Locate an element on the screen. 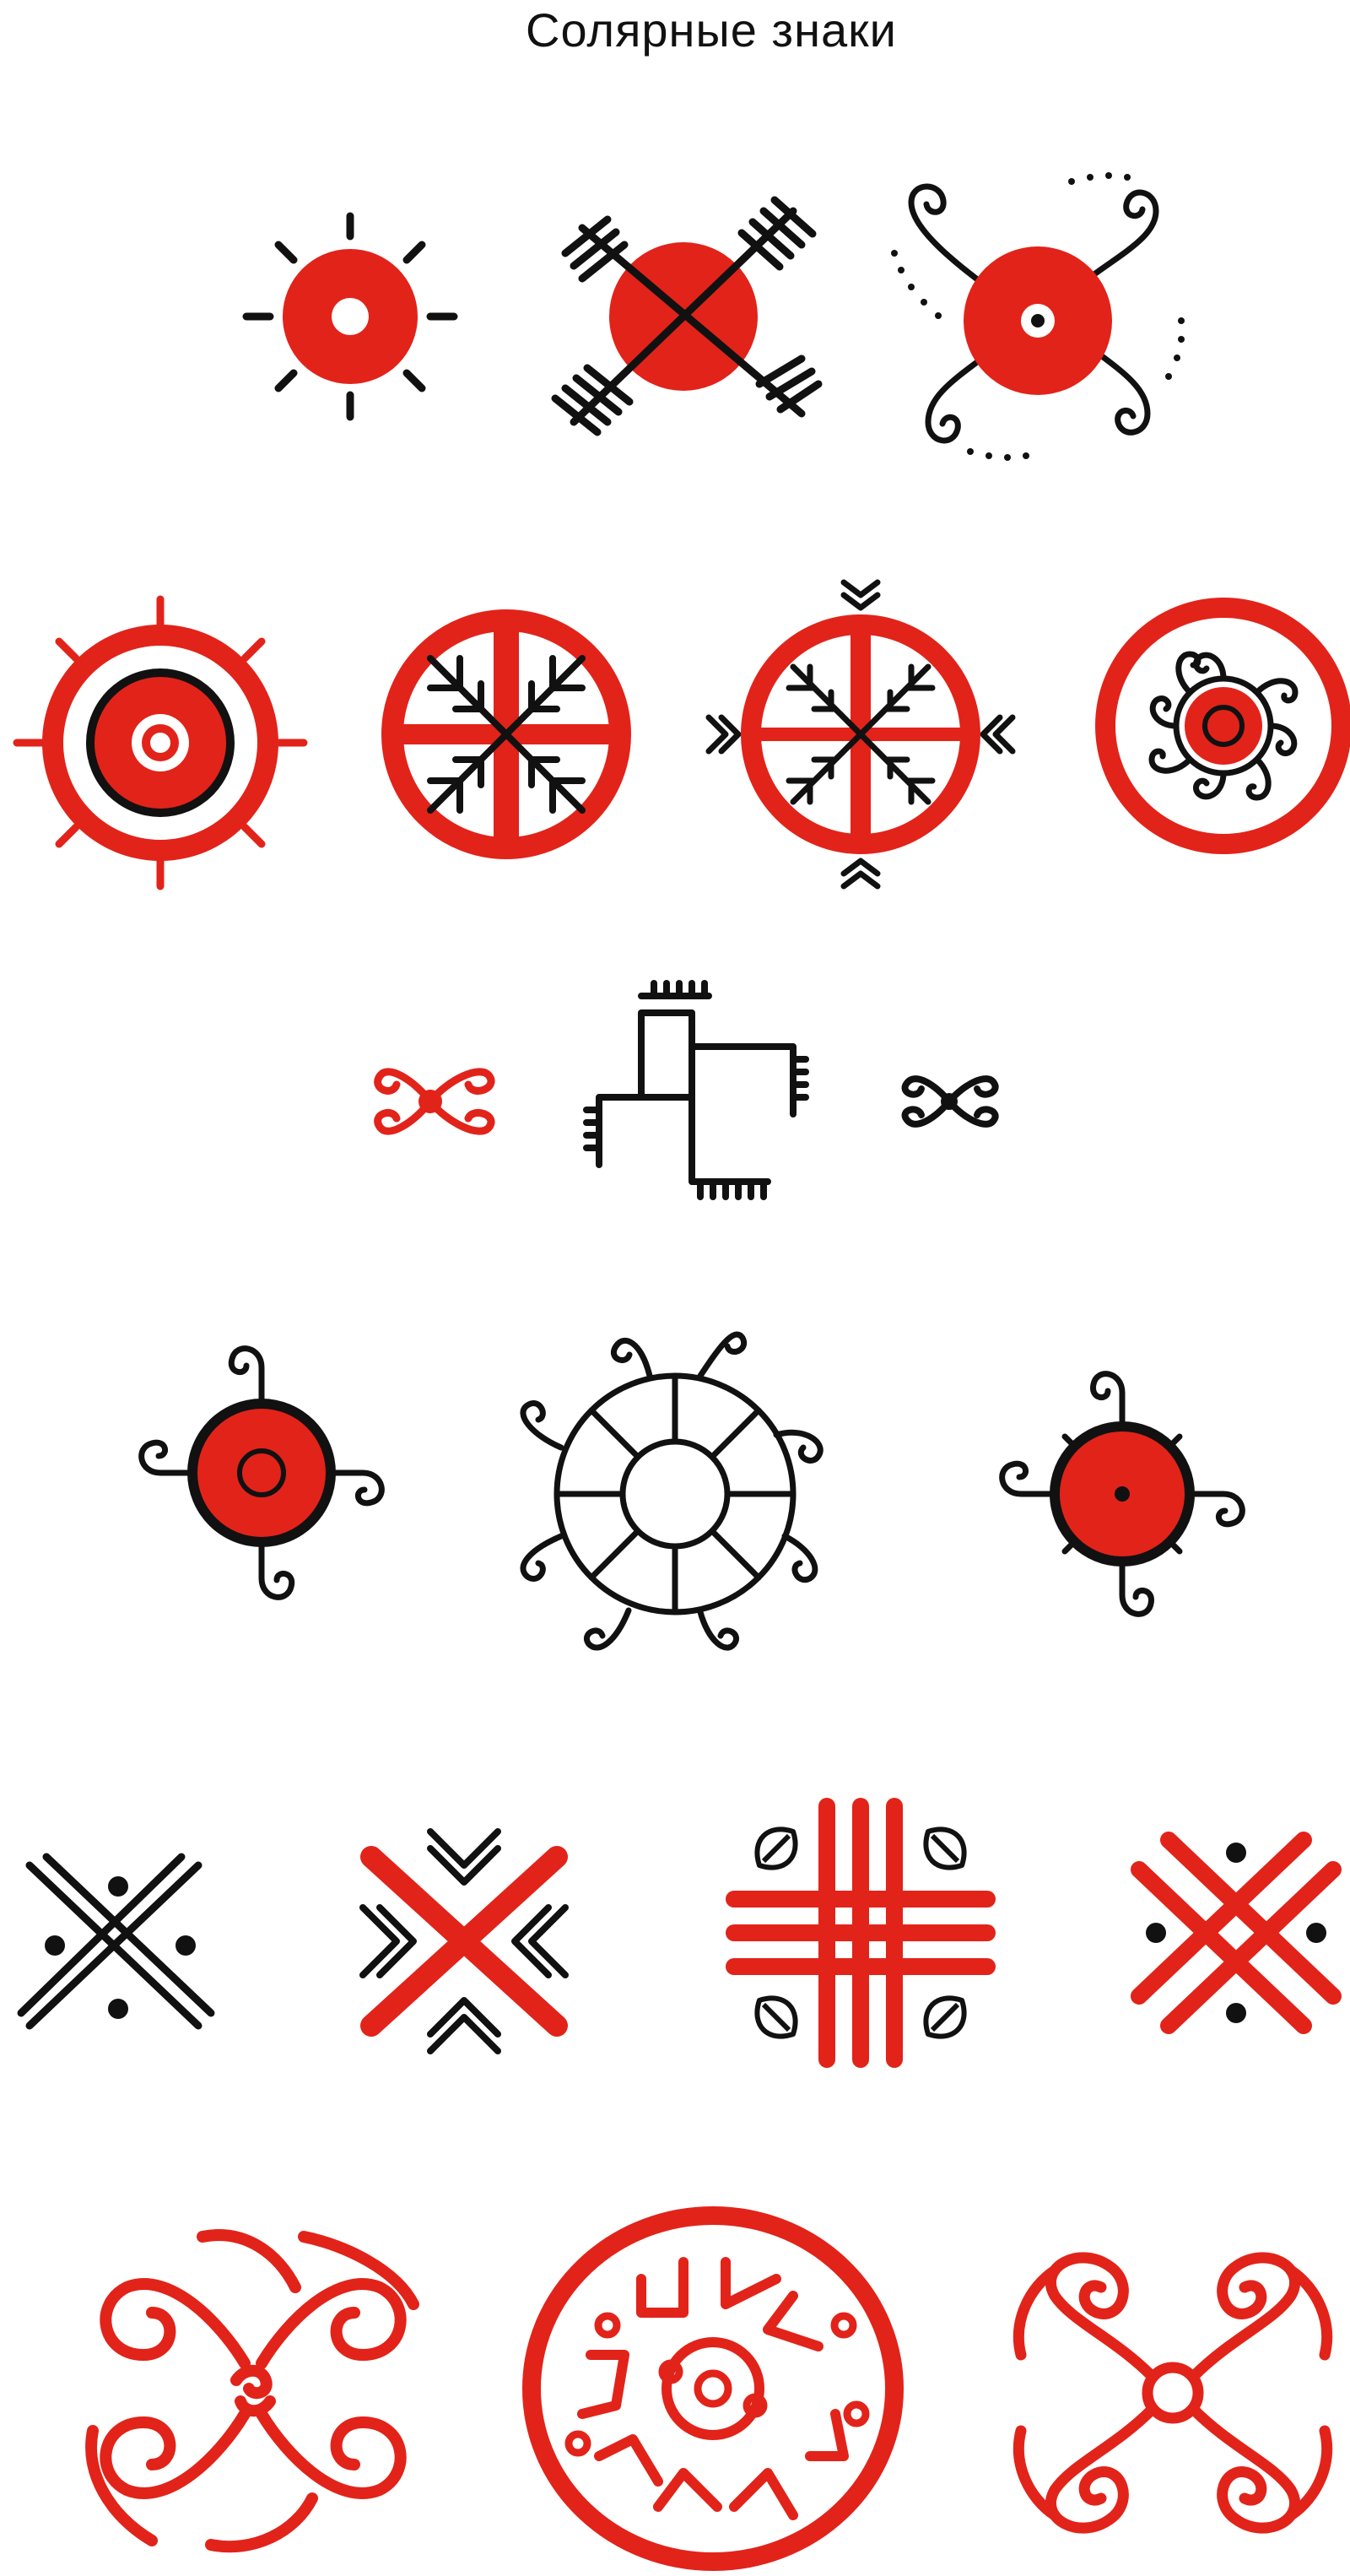 The width and height of the screenshot is (1350, 2576). curl-wheel-center-symbol is located at coordinates (672, 1491).